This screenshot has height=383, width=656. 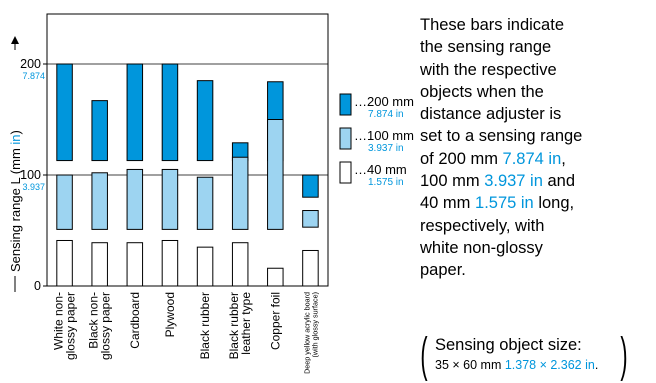 I want to click on description-segment: long,, so click(x=554, y=203).